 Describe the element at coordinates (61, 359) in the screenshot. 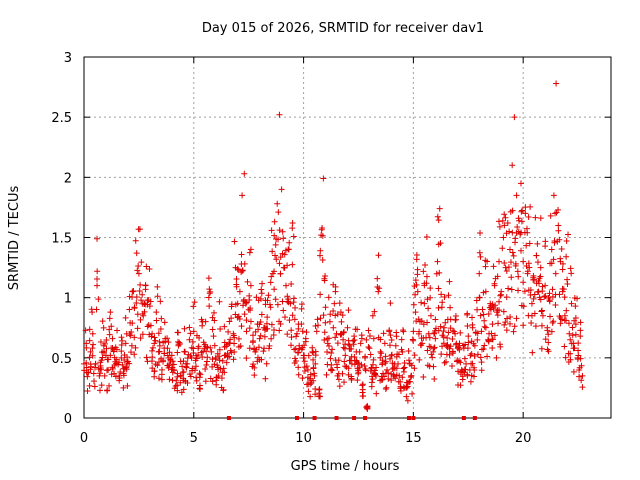

I see `y-tick-label: 0.5` at that location.